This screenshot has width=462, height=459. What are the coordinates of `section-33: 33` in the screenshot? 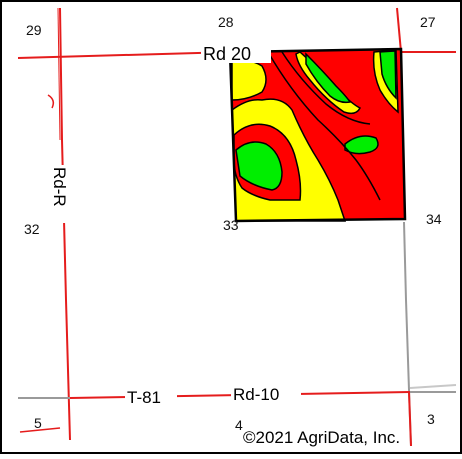 It's located at (231, 225).